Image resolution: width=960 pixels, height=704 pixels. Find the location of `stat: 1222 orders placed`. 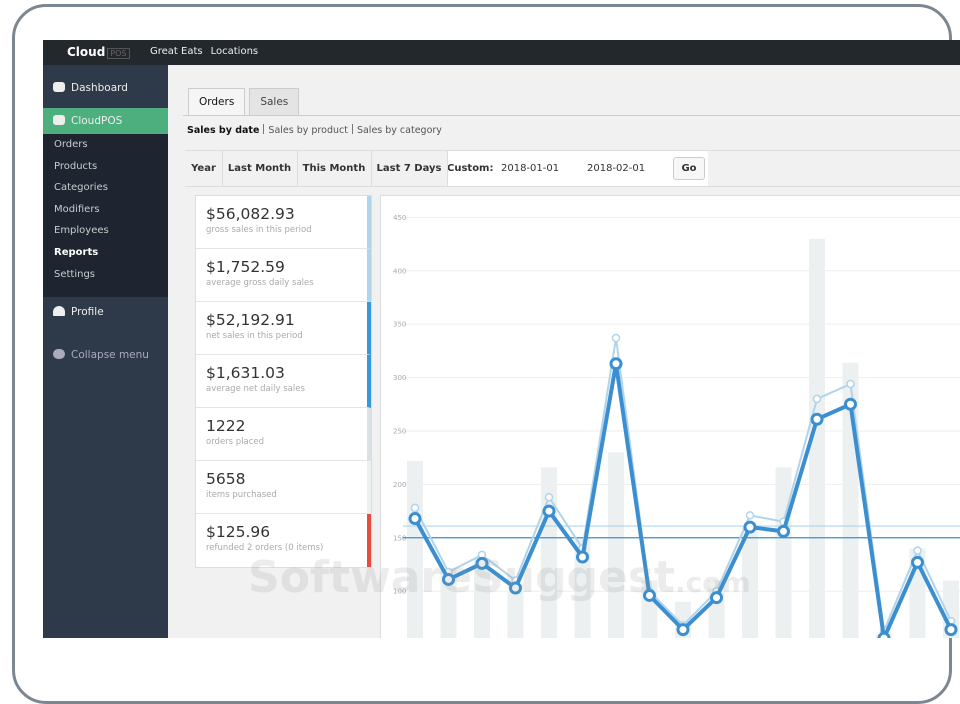

stat: 1222 orders placed is located at coordinates (283, 434).